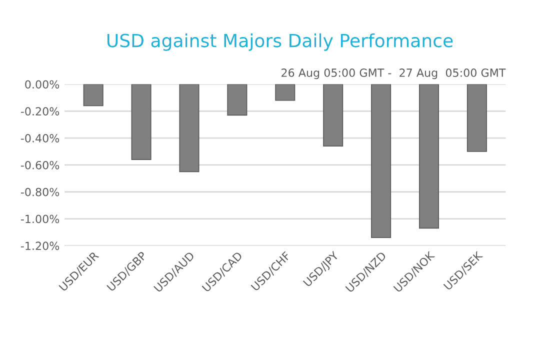 The width and height of the screenshot is (538, 351). What do you see at coordinates (394, 74) in the screenshot?
I see `chart-subtitle: 26 Aug 05:00 GMT - 27 Aug 05:00 GMT` at bounding box center [394, 74].